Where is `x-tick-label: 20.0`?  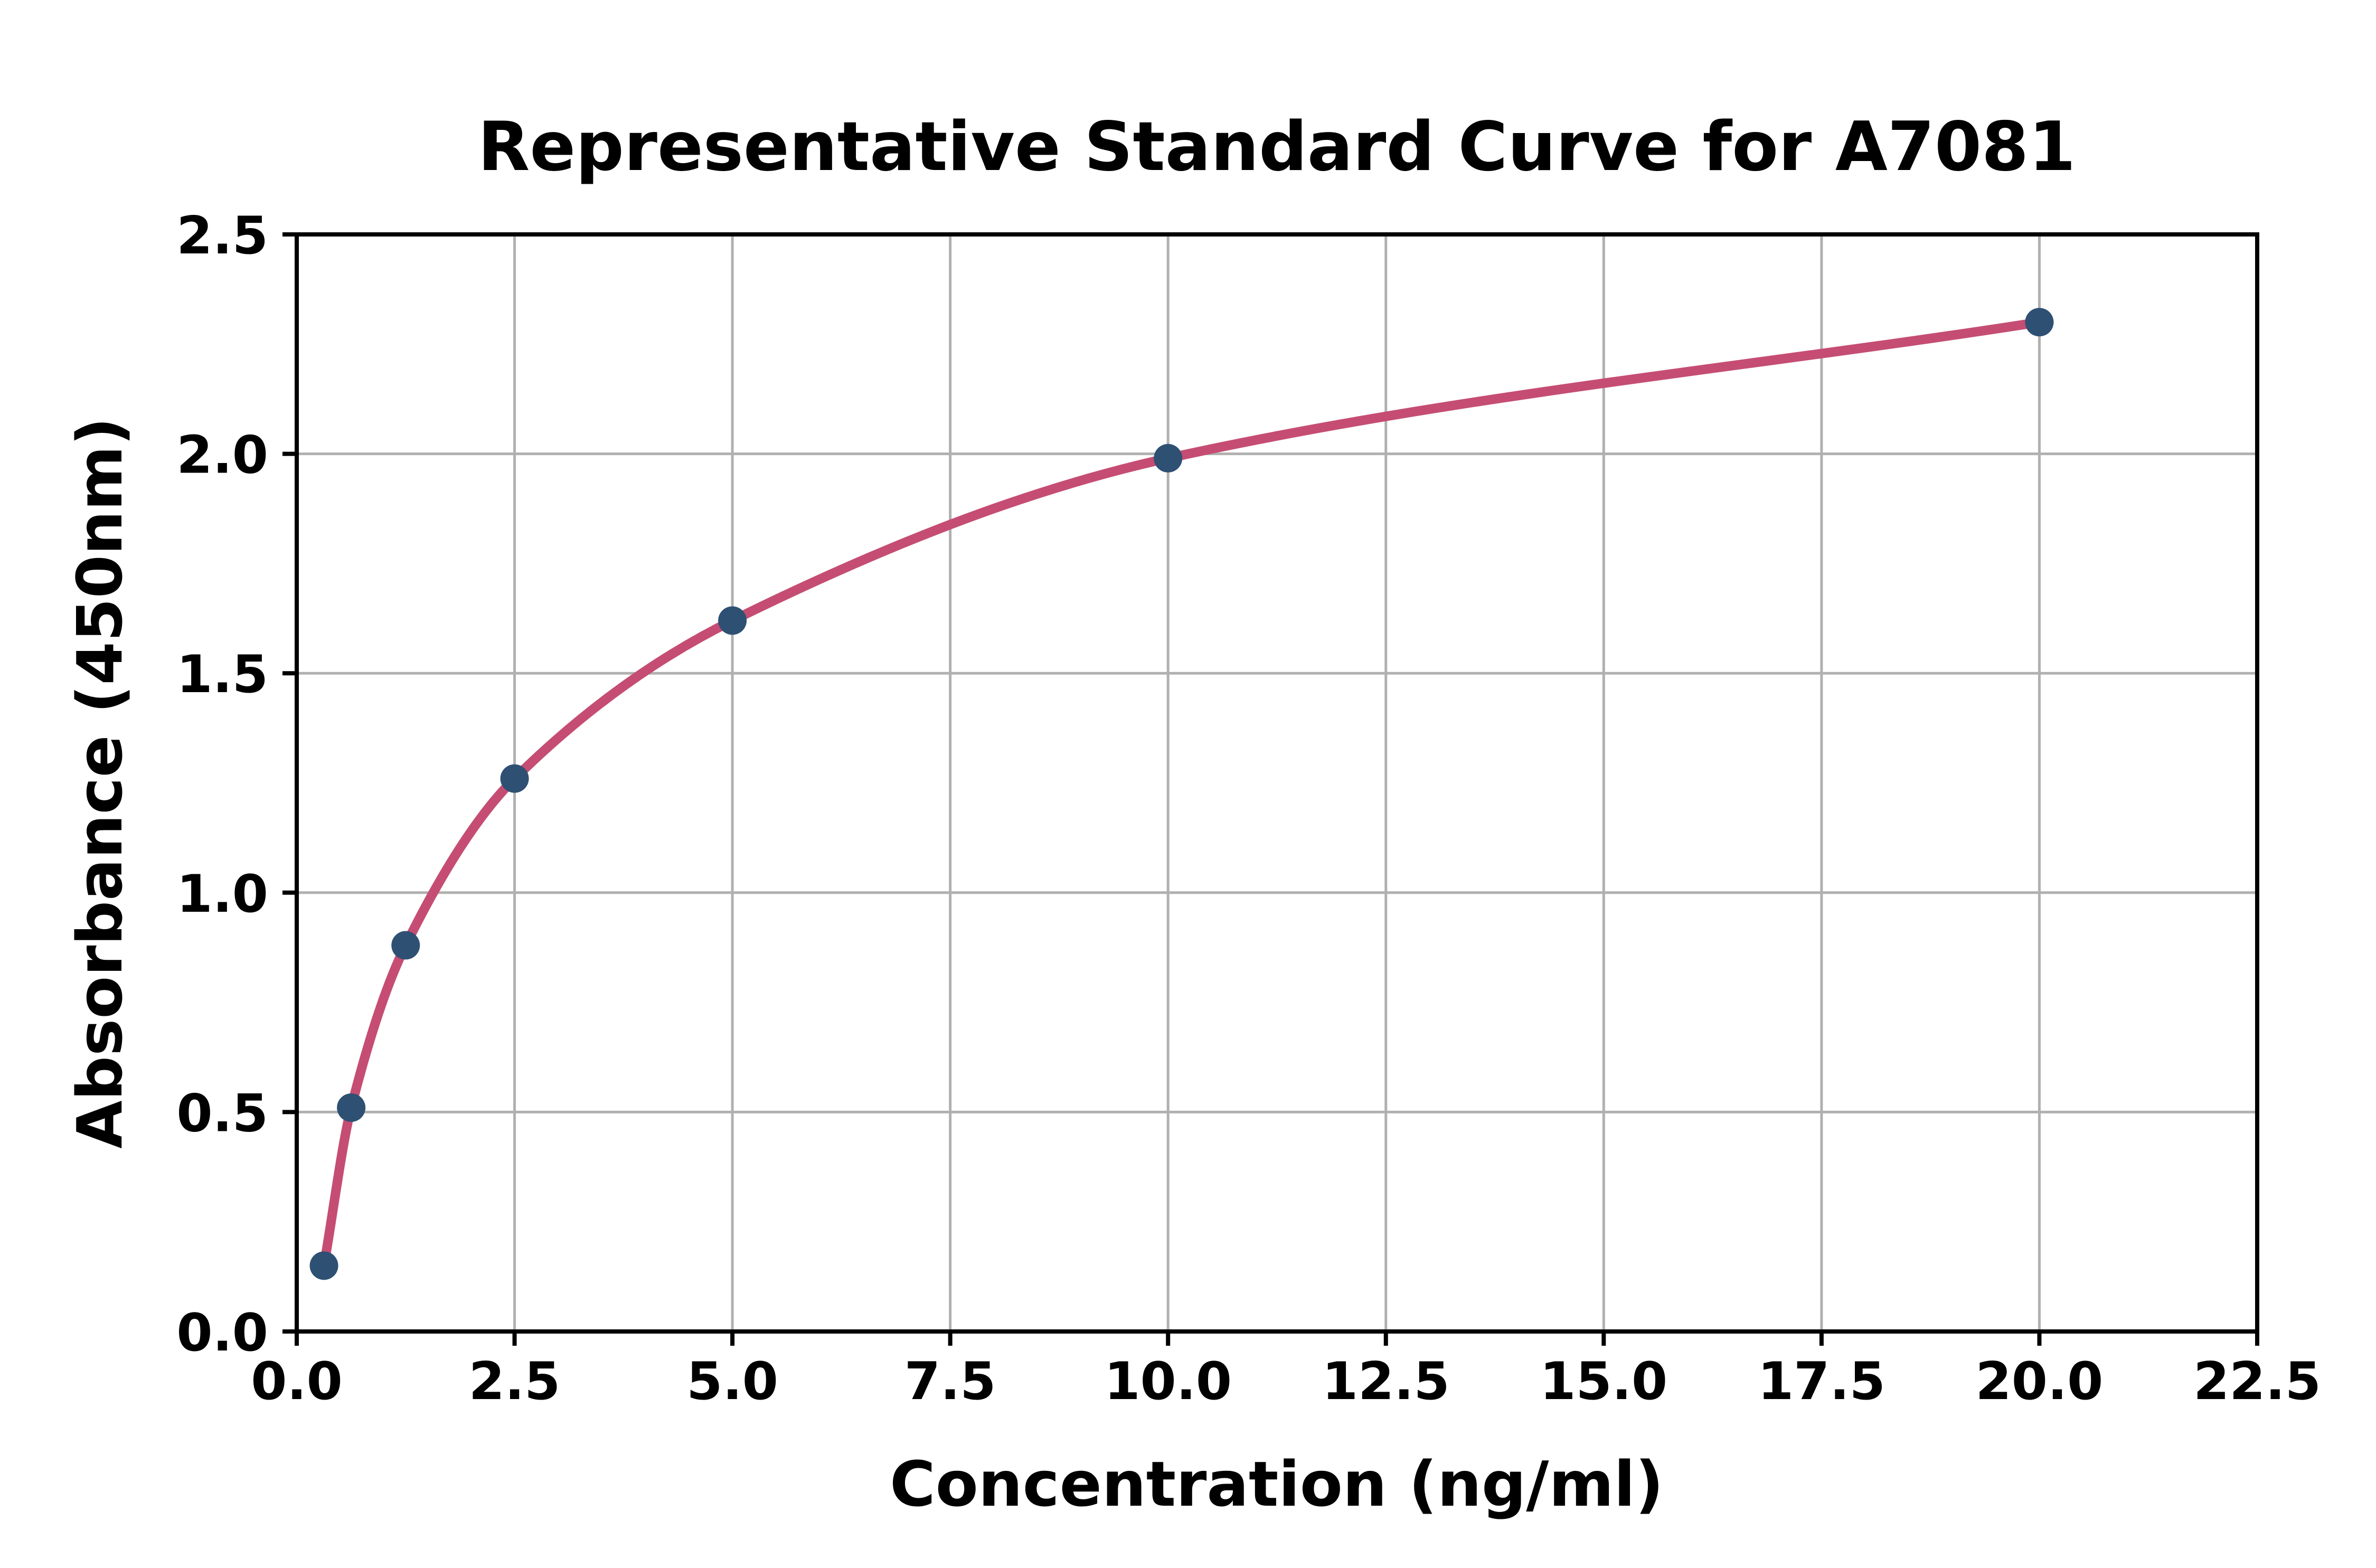 x-tick-label: 20.0 is located at coordinates (2040, 1382).